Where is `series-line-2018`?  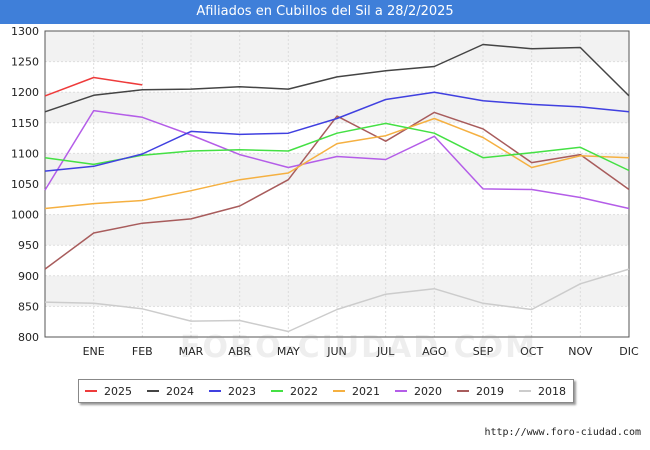
series-line-2018 is located at coordinates (337, 300).